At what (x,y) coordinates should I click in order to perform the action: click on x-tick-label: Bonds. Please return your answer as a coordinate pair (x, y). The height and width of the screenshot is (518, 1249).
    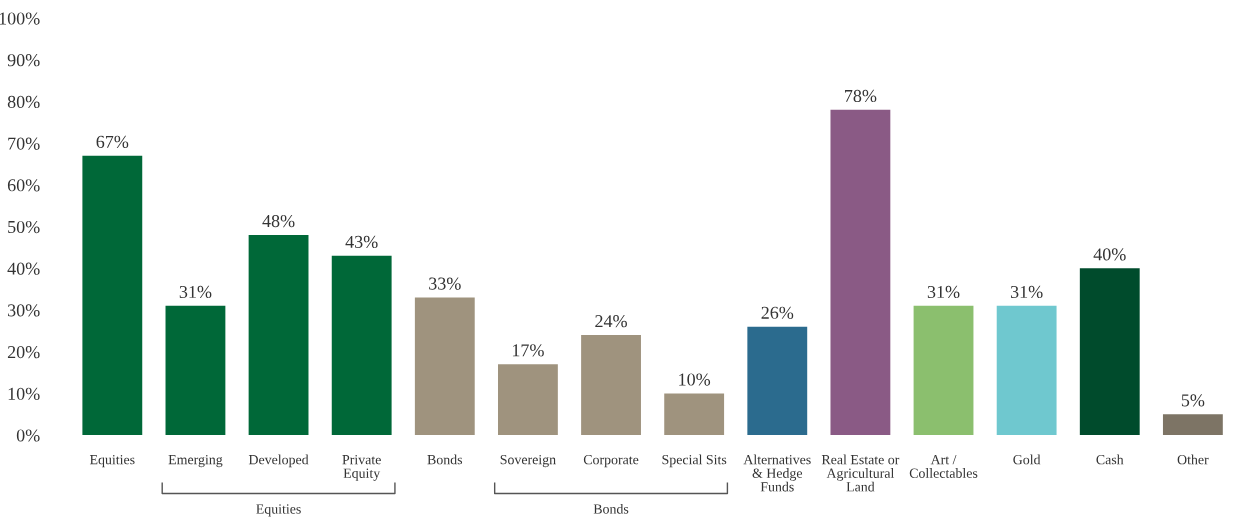
    Looking at the image, I should click on (445, 459).